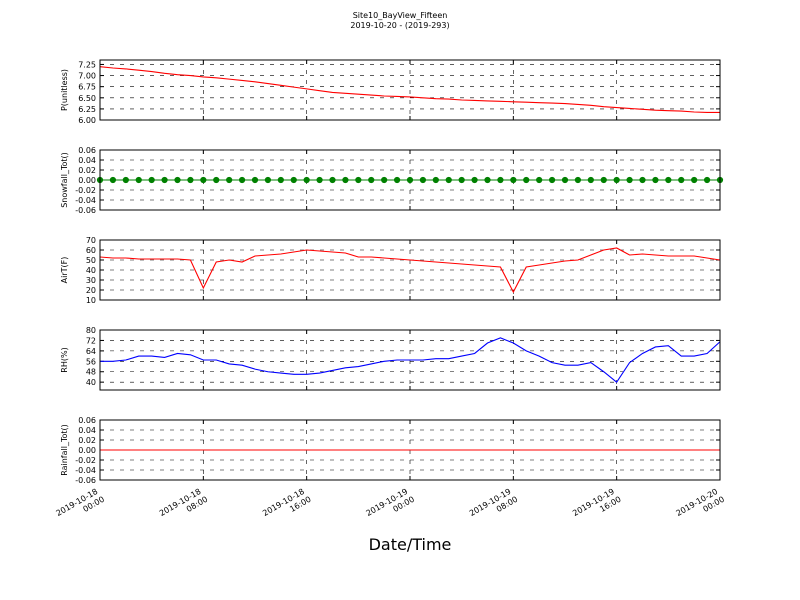  Describe the element at coordinates (87, 64) in the screenshot. I see `y-tick-label: 7.25` at that location.